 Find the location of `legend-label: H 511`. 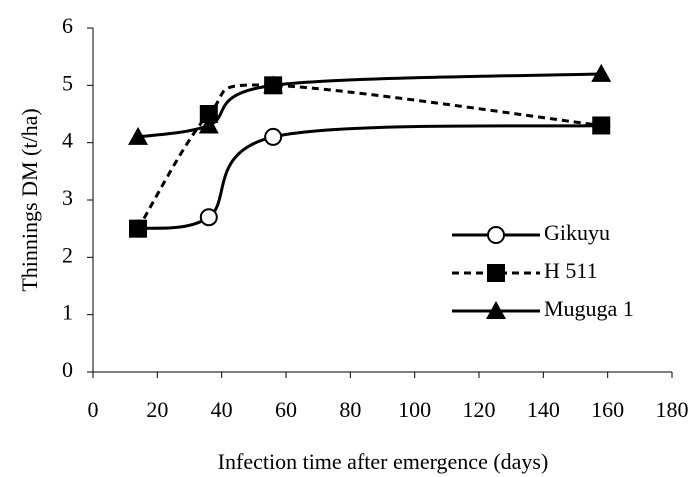

legend-label: H 511 is located at coordinates (571, 270).